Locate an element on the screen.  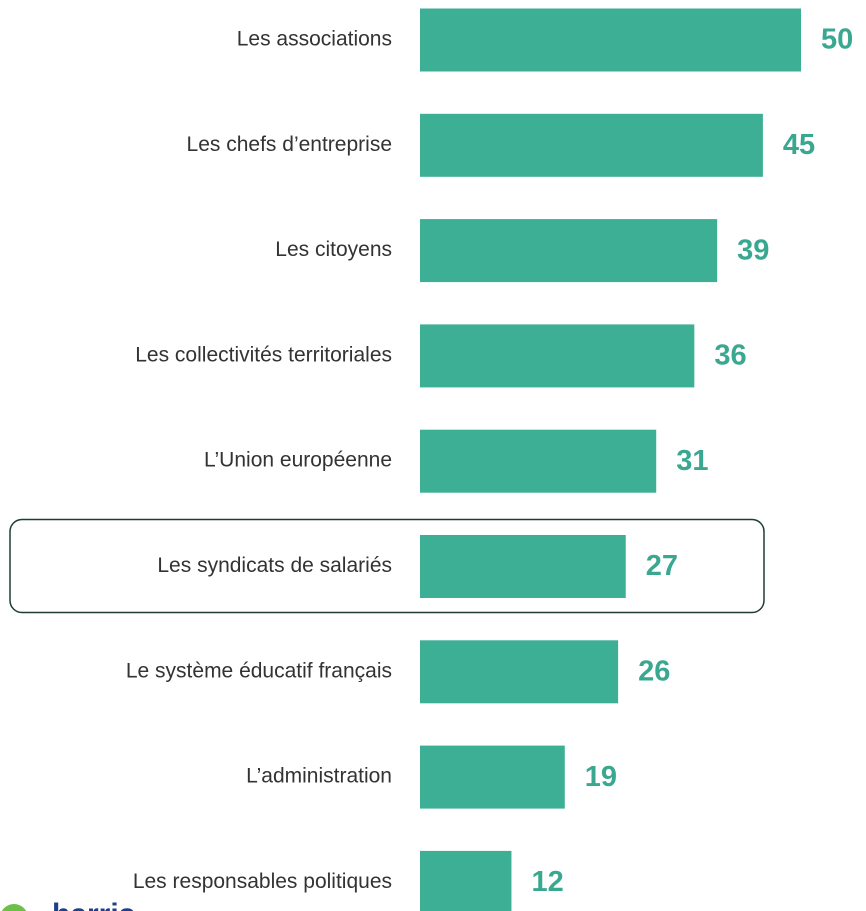
value-label: 19 is located at coordinates (601, 777).